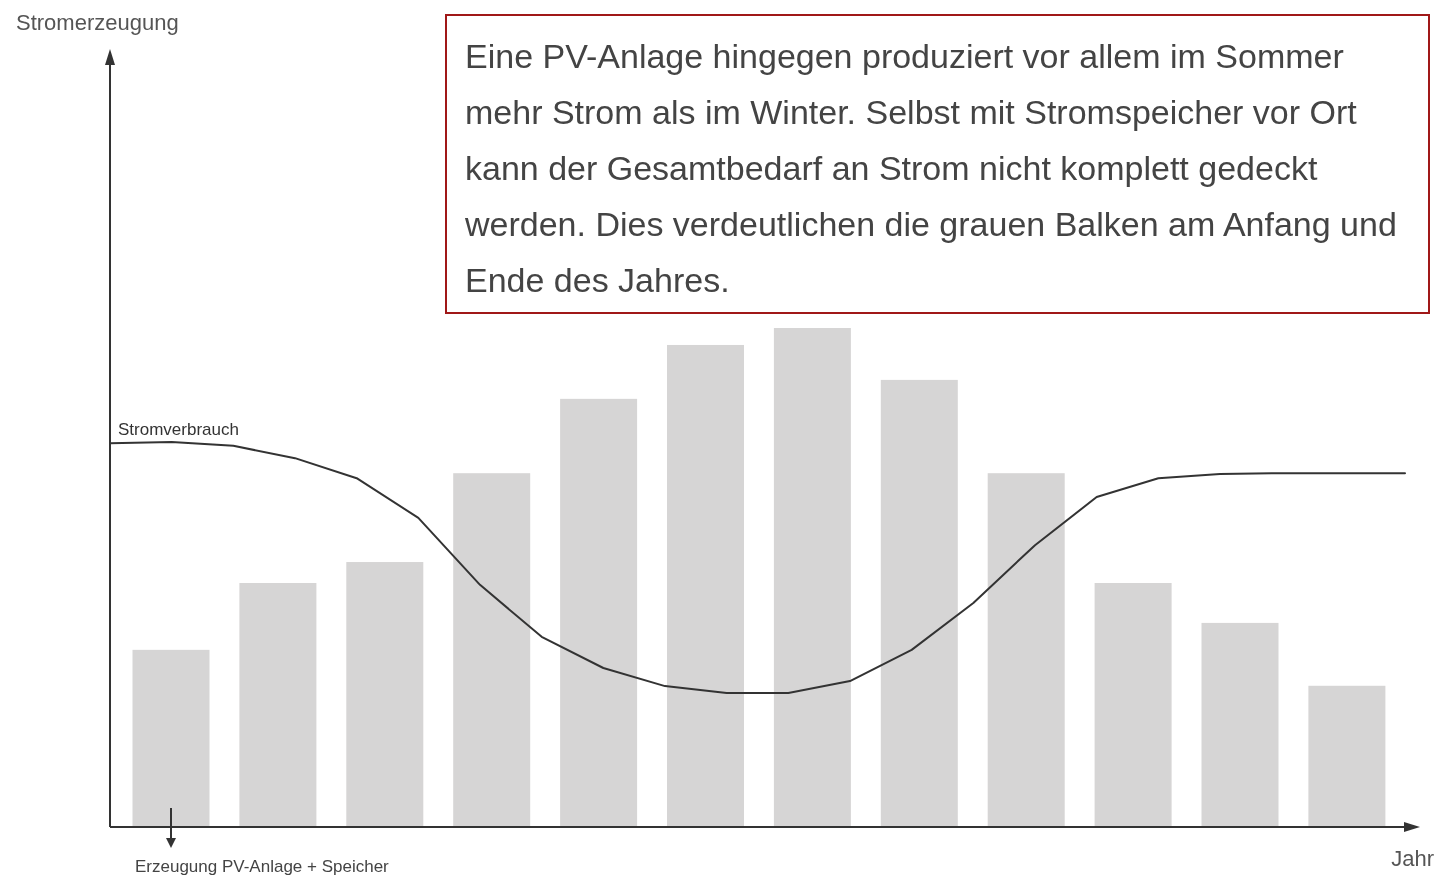 This screenshot has width=1439, height=878. Describe the element at coordinates (97, 22) in the screenshot. I see `text: Stromerzeugung` at that location.